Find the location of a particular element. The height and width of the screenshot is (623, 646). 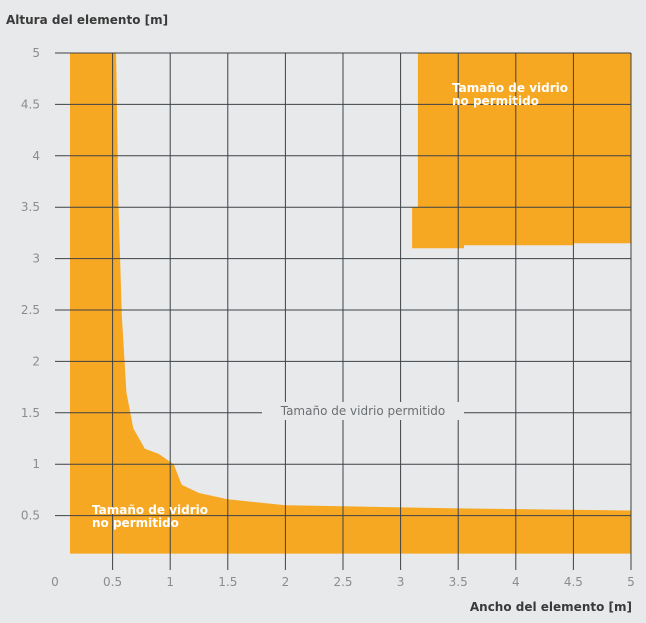

x-tick-label: 4 is located at coordinates (516, 582).